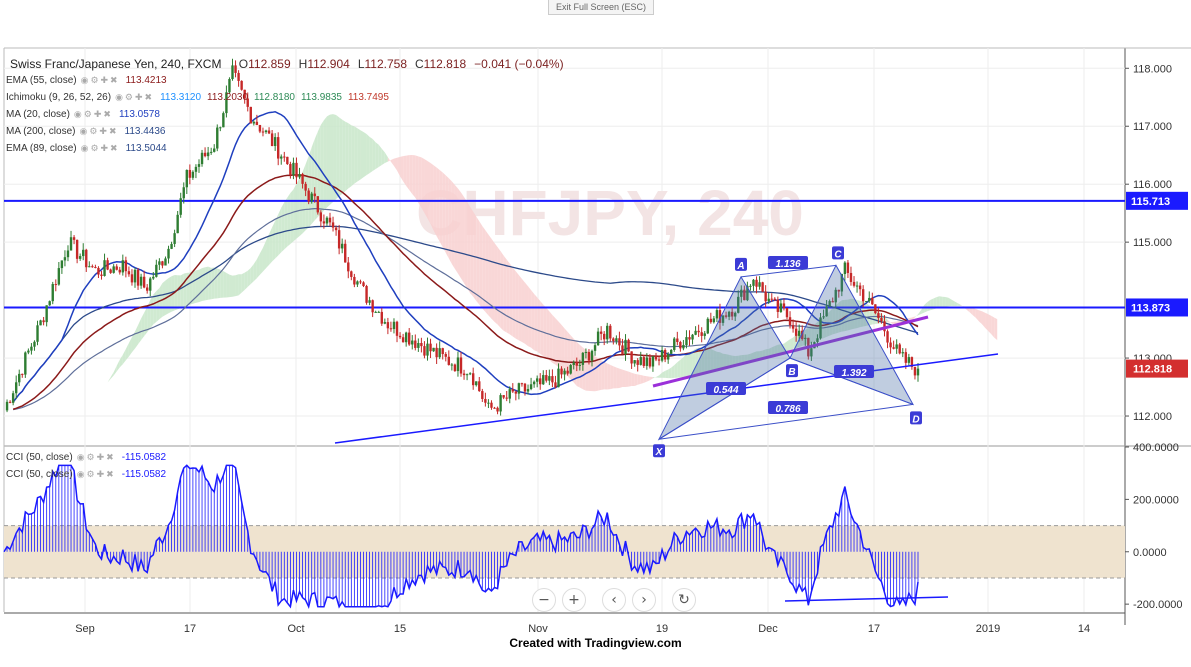 The width and height of the screenshot is (1191, 667). Describe the element at coordinates (200, 148) in the screenshot. I see `indicator-row: EMA (89, close) ◉⚙✚✖ 113.5044` at that location.